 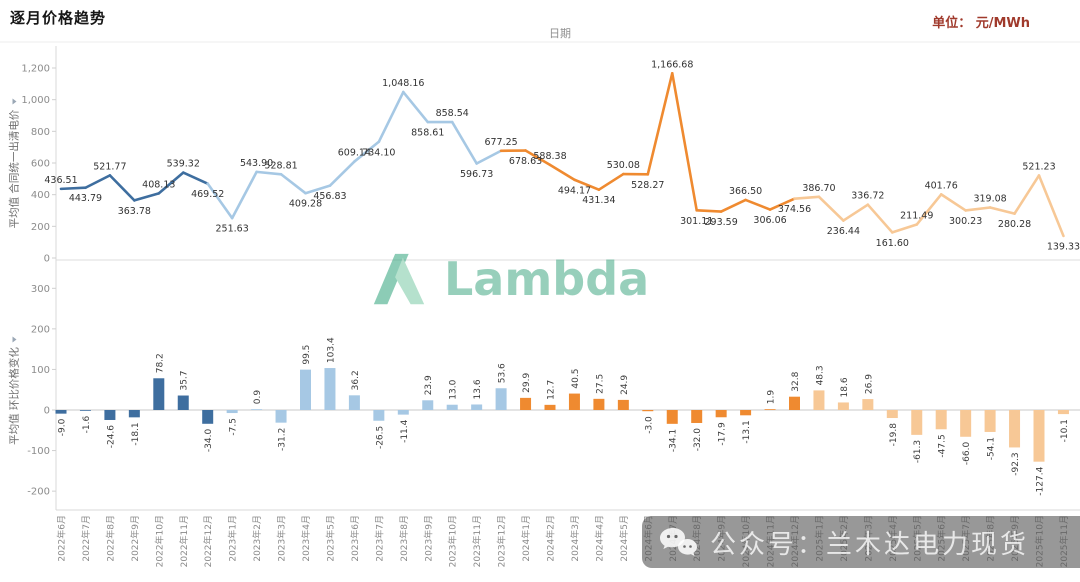 I want to click on page-title: 逐月价格趋势, so click(x=58, y=18).